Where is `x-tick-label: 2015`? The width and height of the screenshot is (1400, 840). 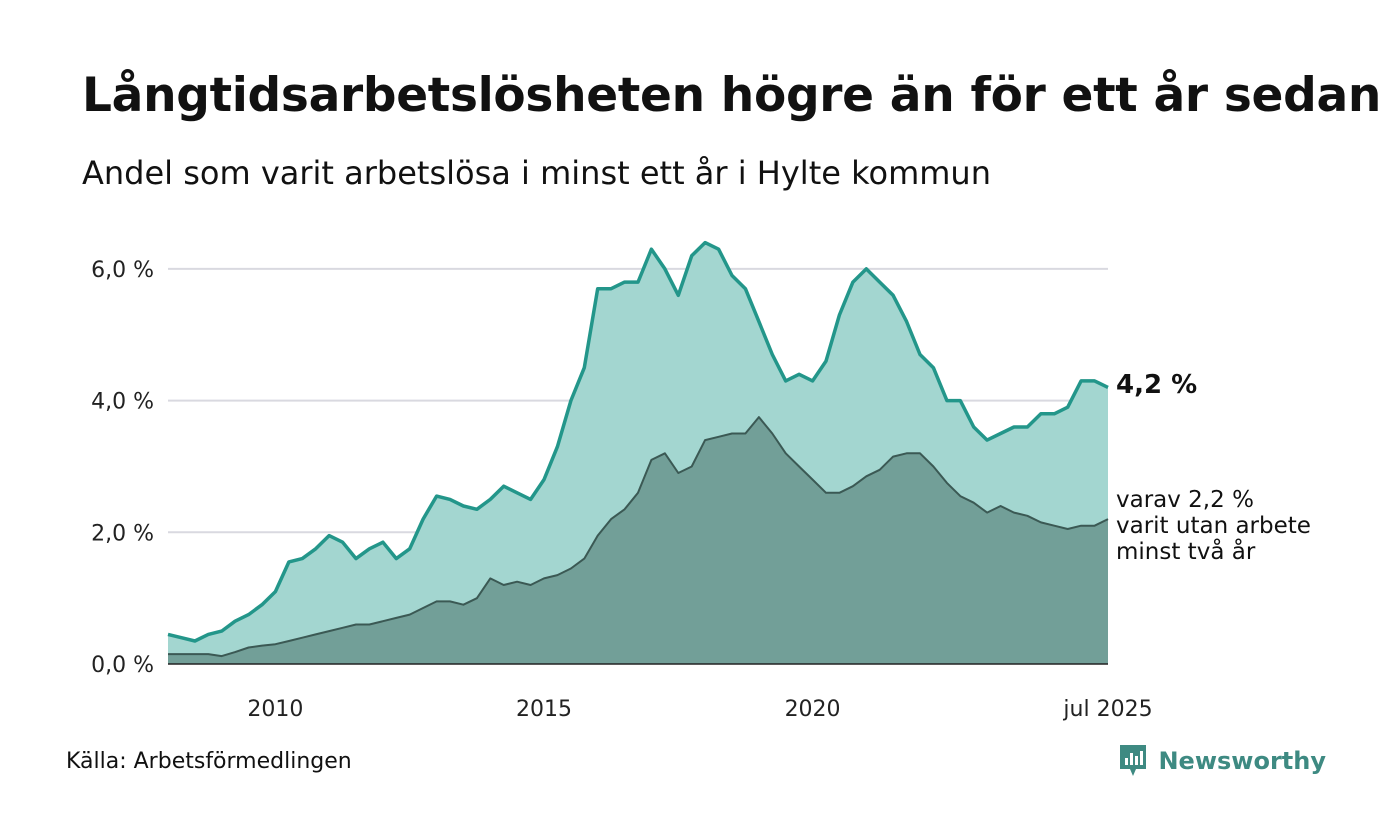 x-tick-label: 2015 is located at coordinates (544, 709).